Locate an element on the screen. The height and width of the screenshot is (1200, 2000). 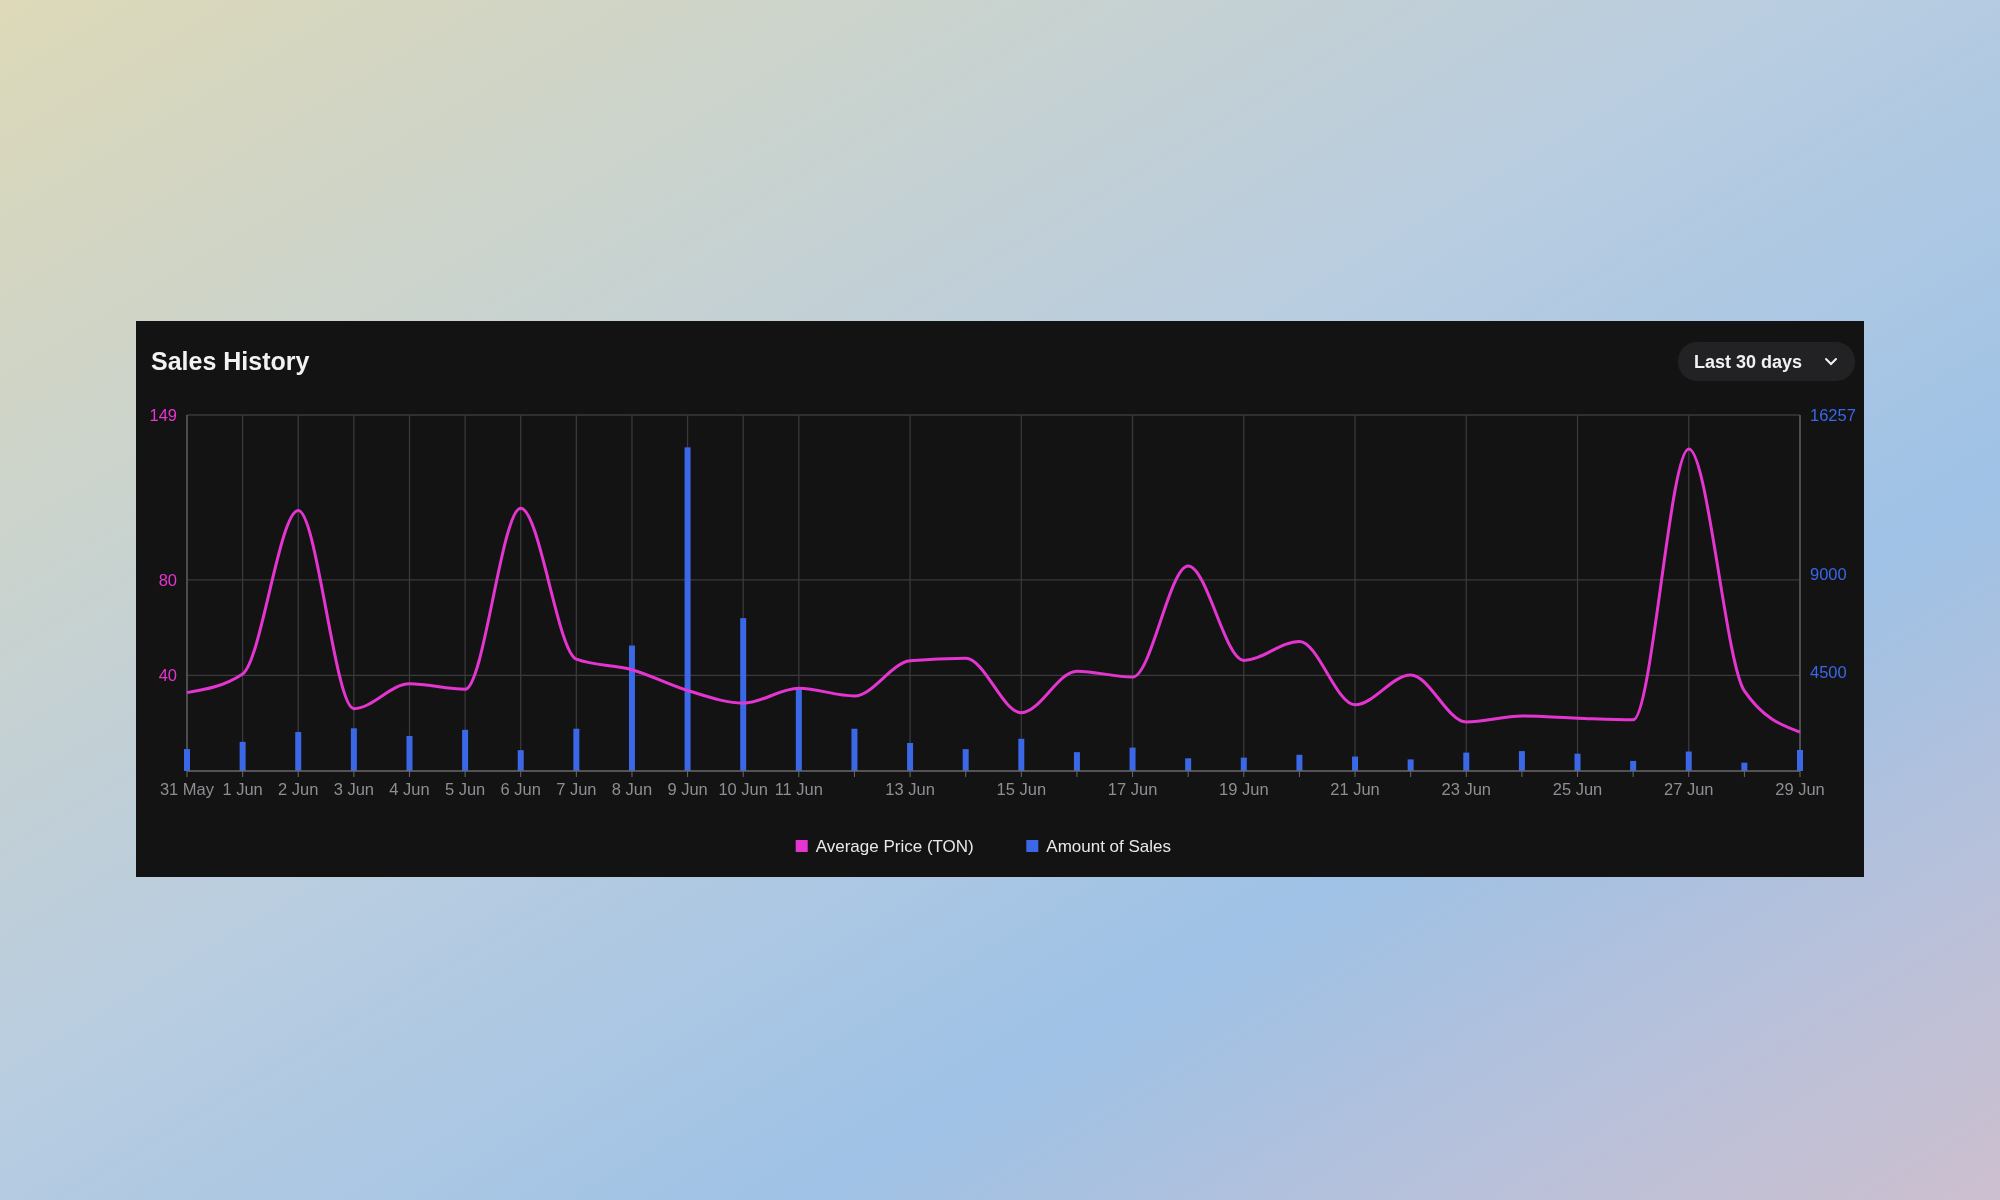
x-tick-label: 3 Jun is located at coordinates (354, 789).